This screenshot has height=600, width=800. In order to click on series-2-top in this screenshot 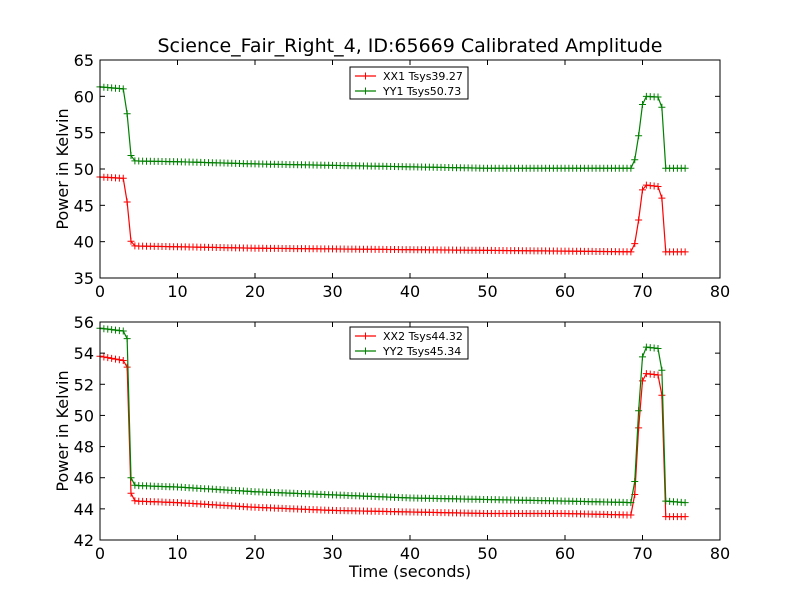, I will do `click(392, 127)`.